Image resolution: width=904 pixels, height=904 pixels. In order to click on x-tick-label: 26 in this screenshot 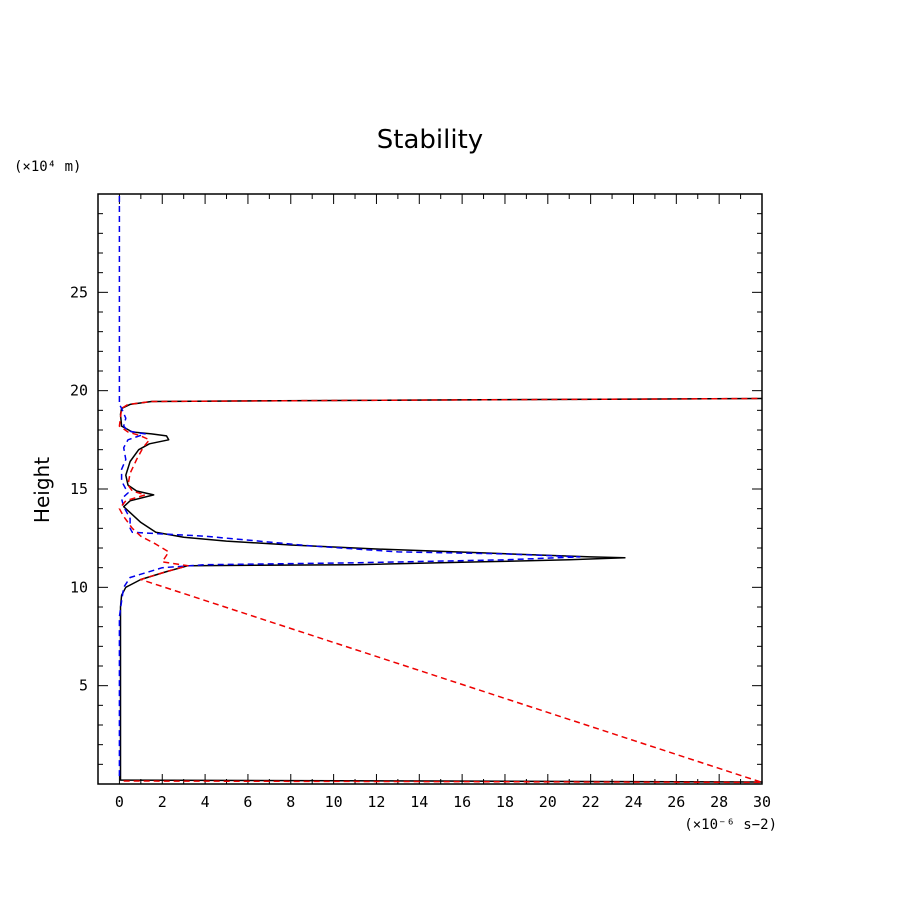, I will do `click(676, 802)`.